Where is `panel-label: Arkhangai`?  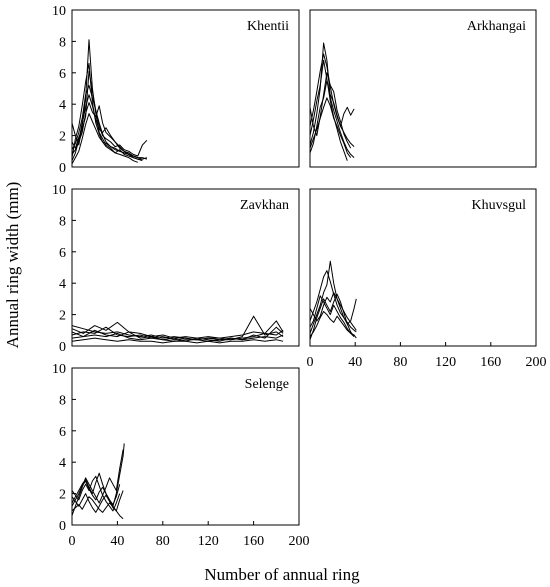
panel-label: Arkhangai is located at coordinates (496, 26).